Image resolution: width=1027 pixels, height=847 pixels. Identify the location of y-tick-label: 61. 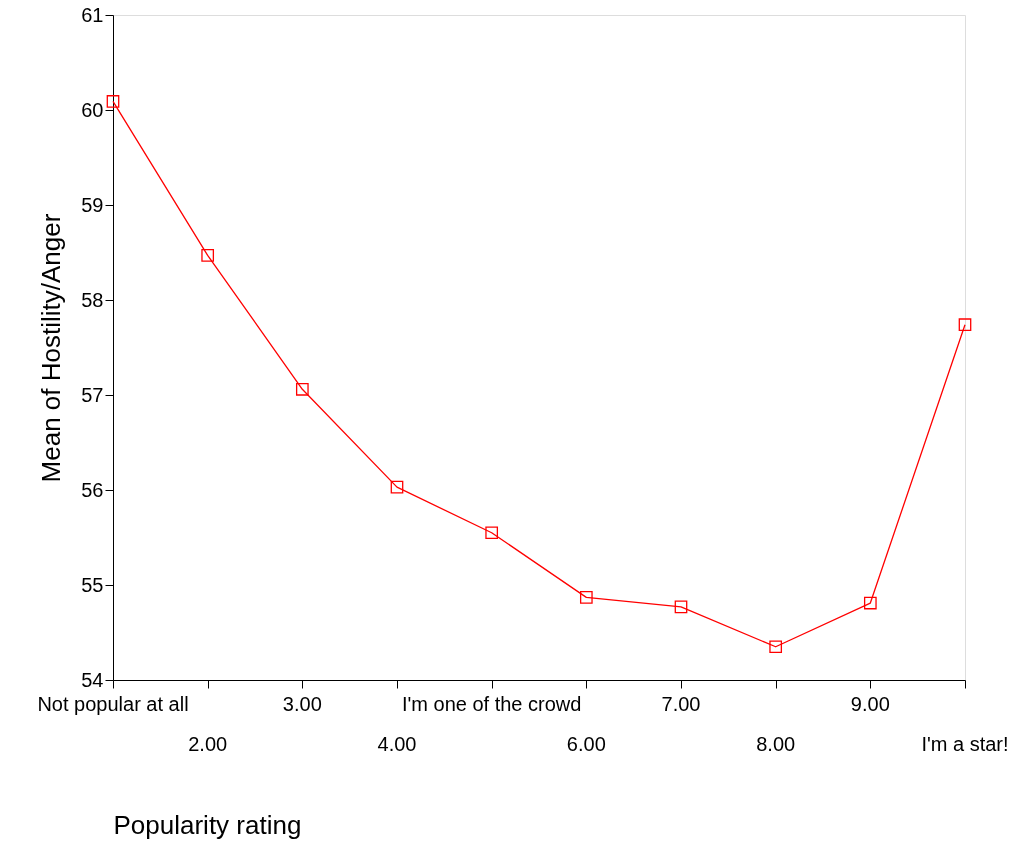
(92, 14).